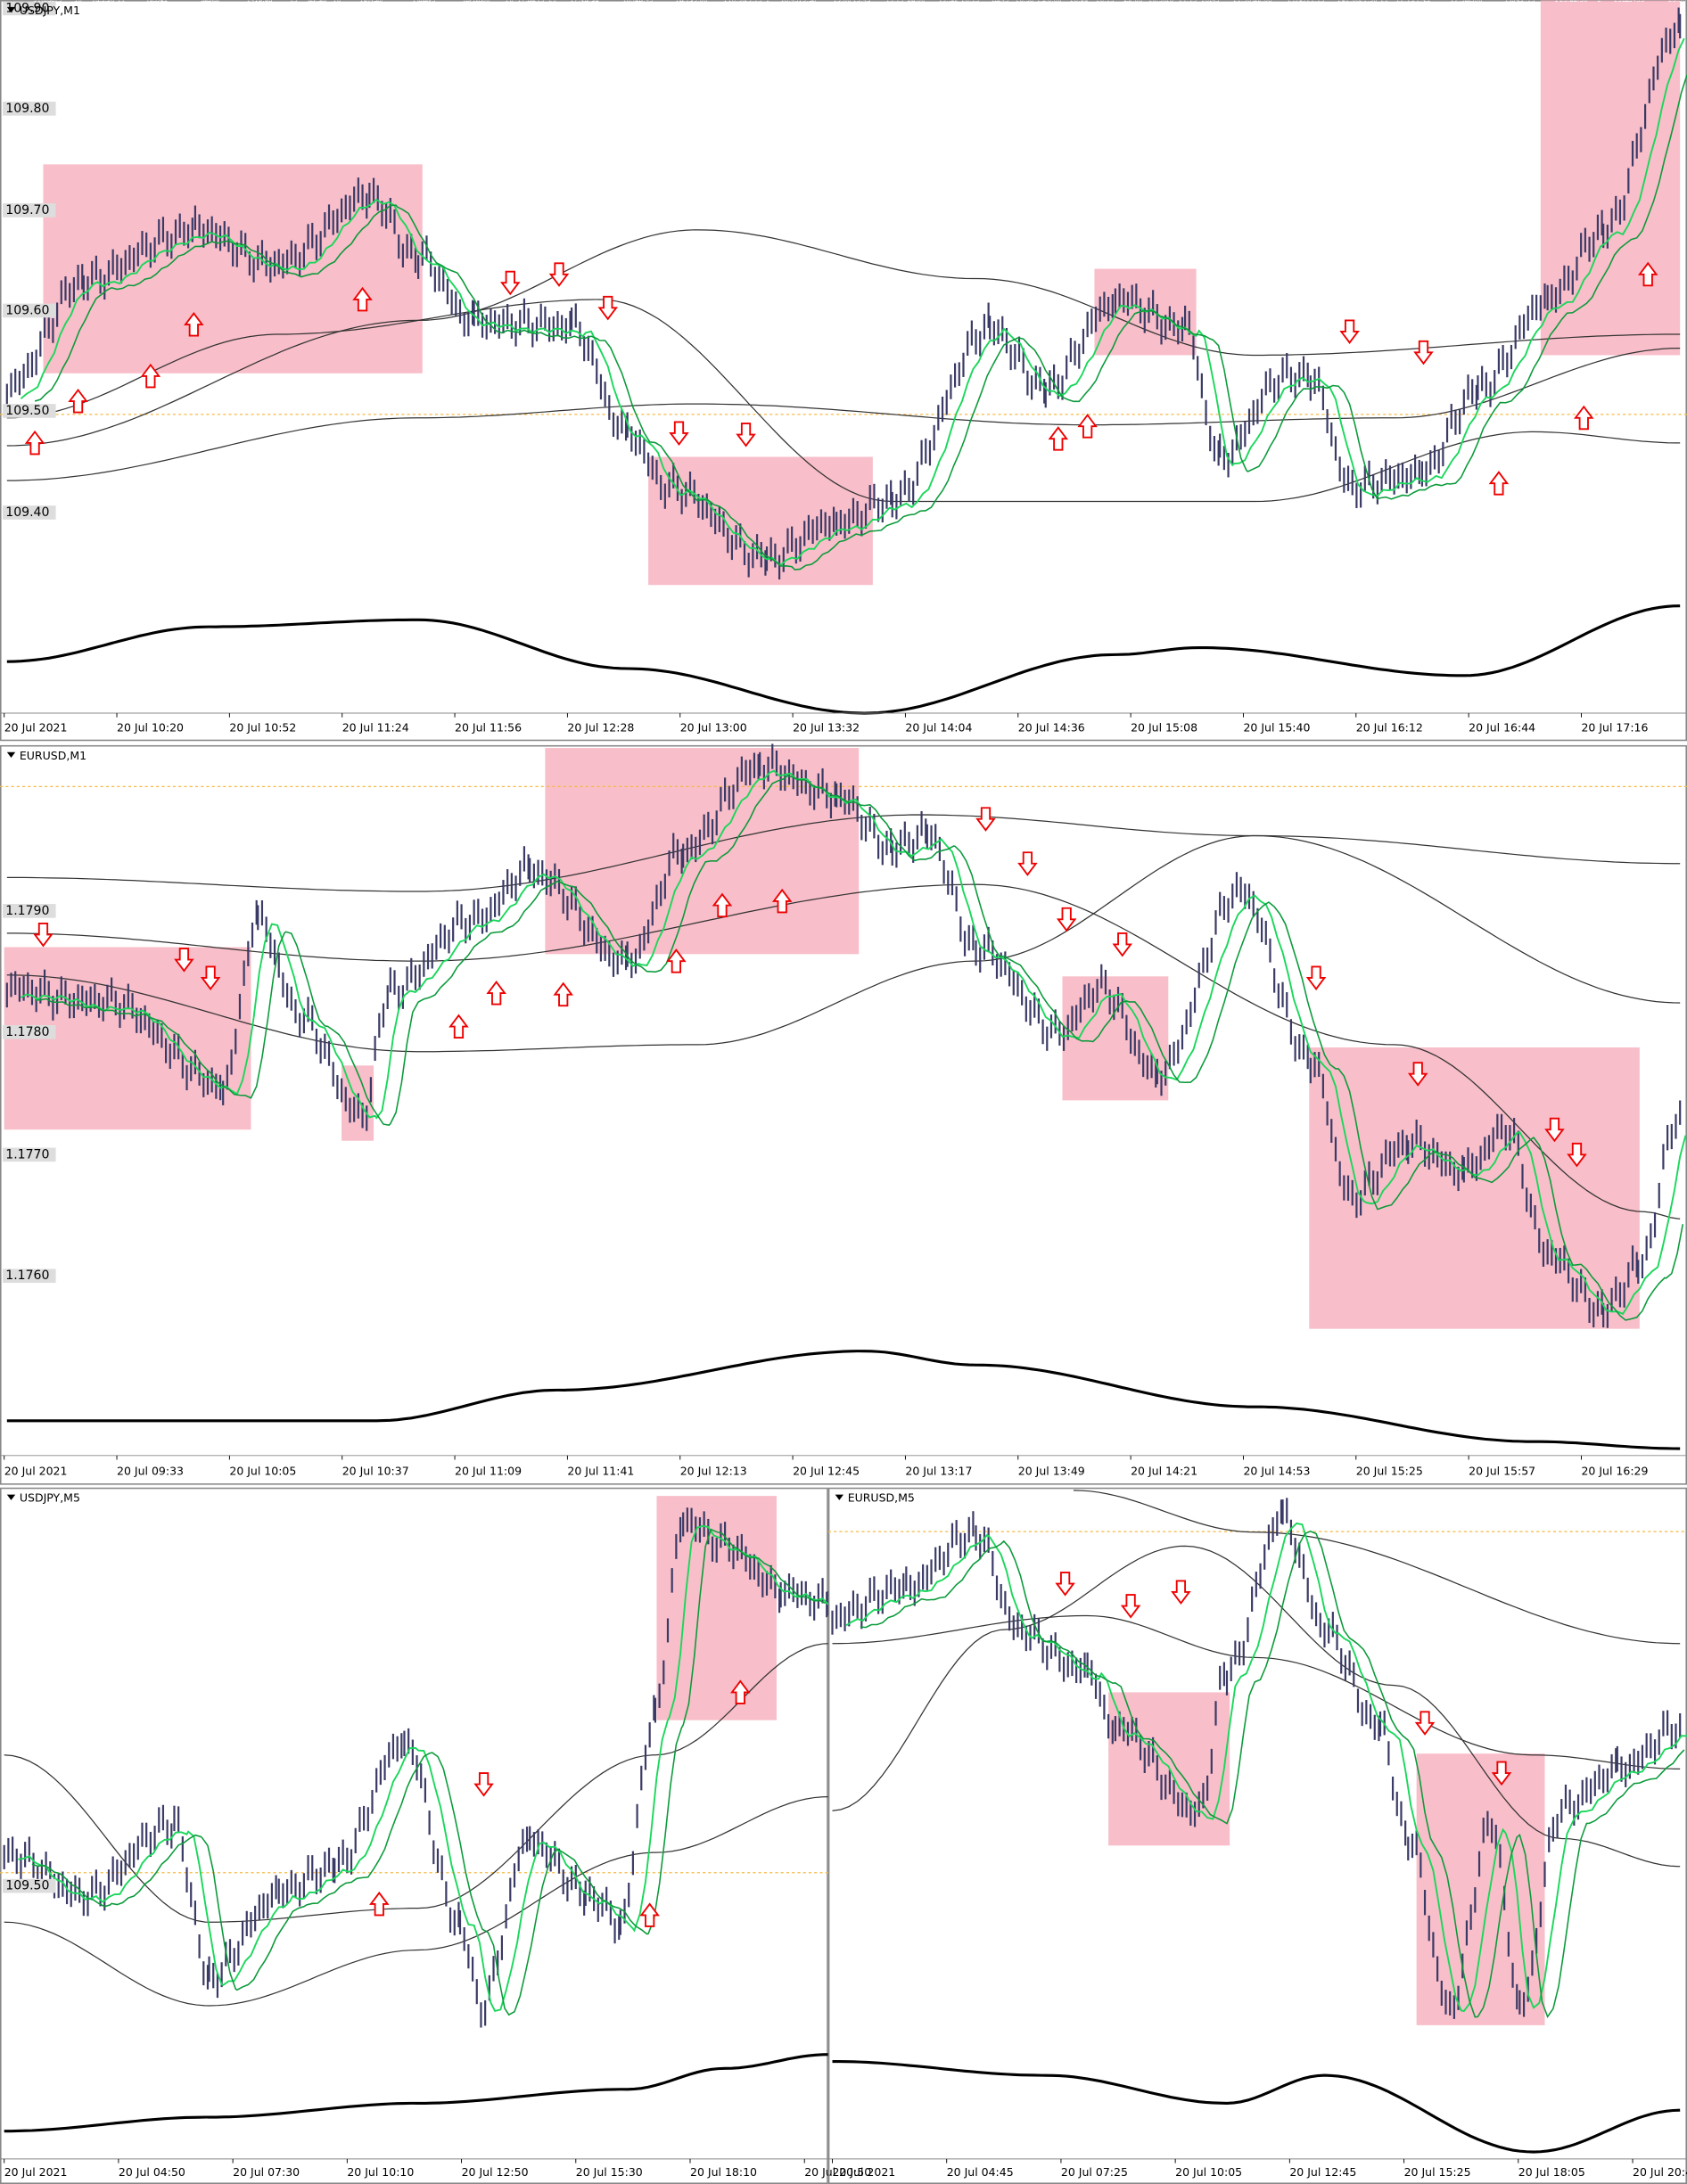  Describe the element at coordinates (316, 2) in the screenshot. I see `hour-label: 16:30` at that location.